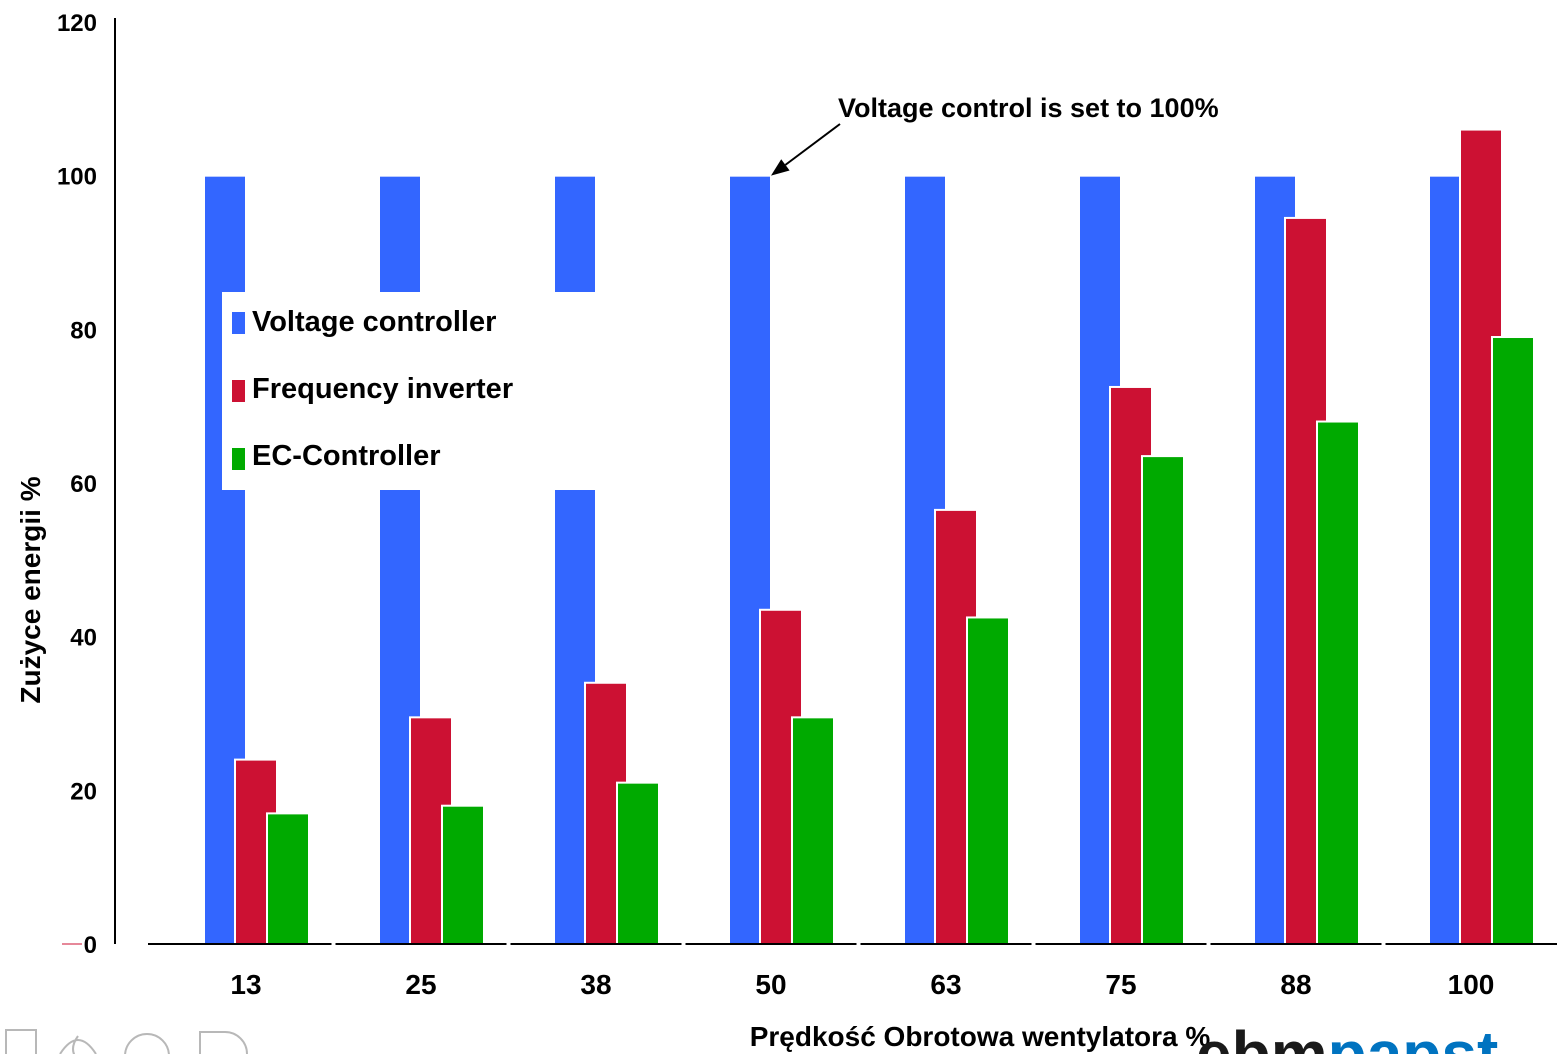 The height and width of the screenshot is (1054, 1557). Describe the element at coordinates (77, 23) in the screenshot. I see `y-tick-label-120: 120` at that location.